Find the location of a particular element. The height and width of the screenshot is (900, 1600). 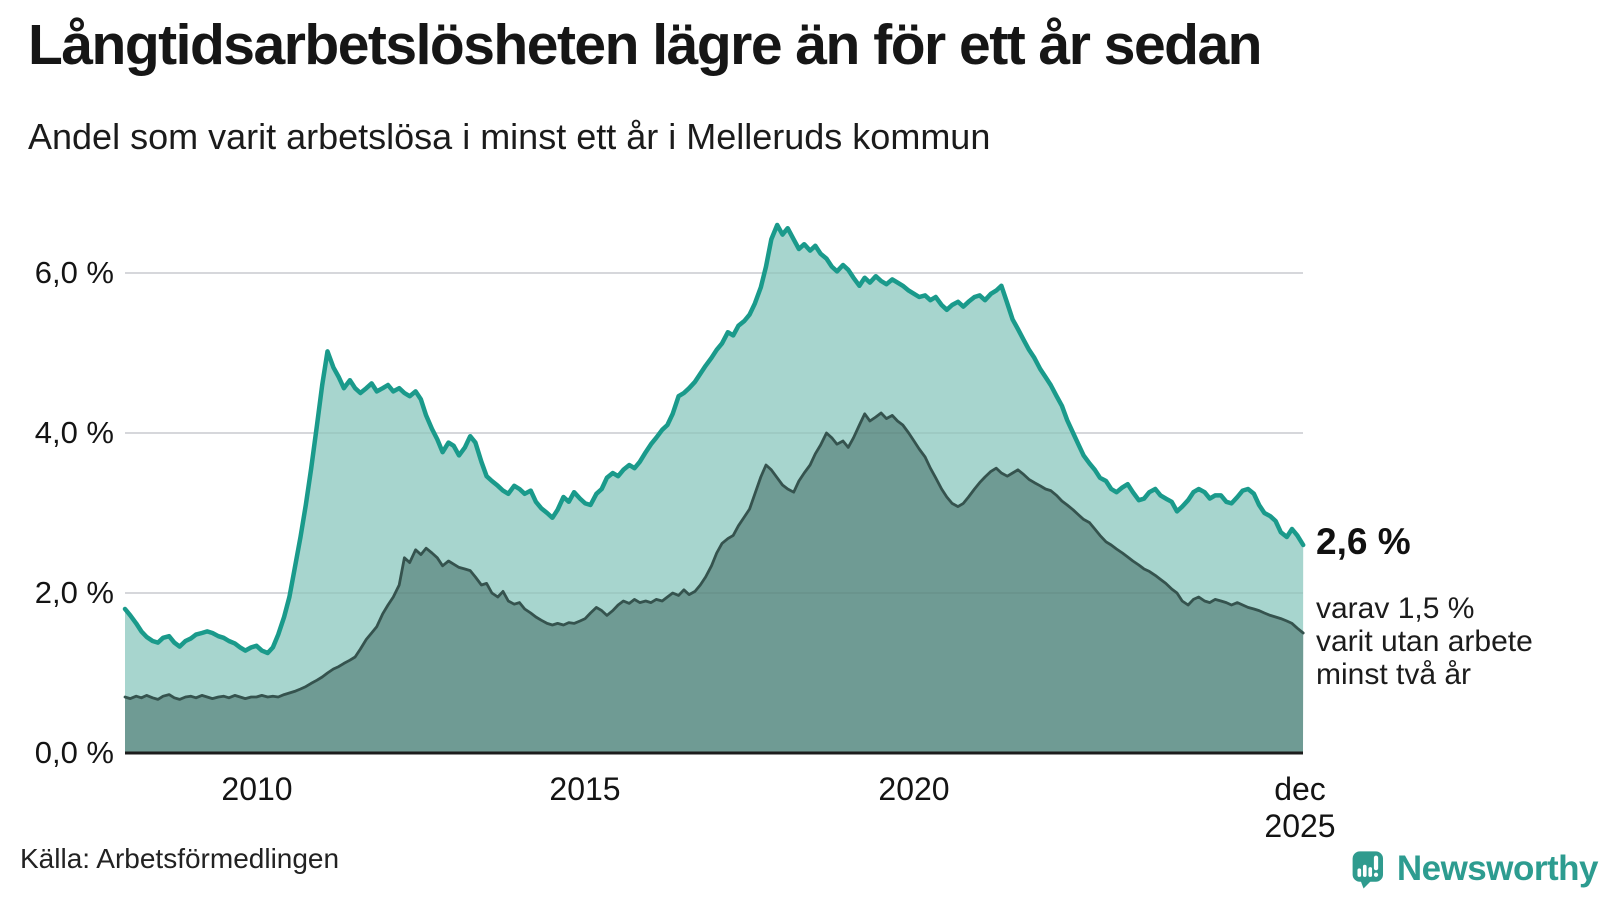

x-axis-tick-dec-2025: dec 2025 is located at coordinates (1300, 807).